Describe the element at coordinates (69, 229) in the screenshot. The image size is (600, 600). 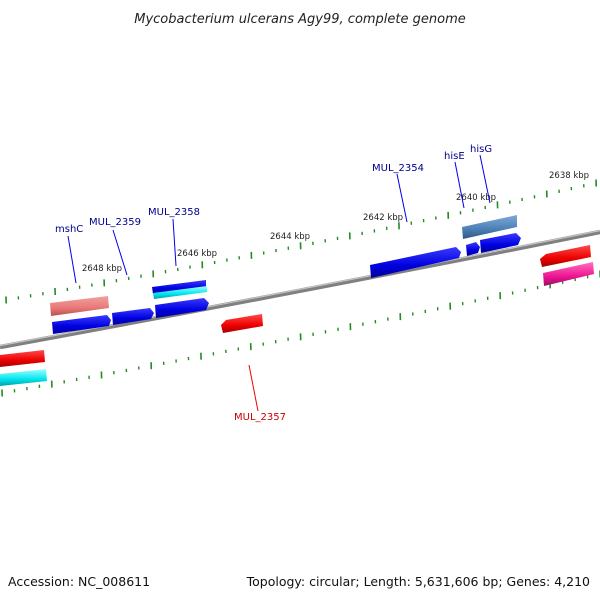
I see `gene-label-mshC: mshC` at that location.